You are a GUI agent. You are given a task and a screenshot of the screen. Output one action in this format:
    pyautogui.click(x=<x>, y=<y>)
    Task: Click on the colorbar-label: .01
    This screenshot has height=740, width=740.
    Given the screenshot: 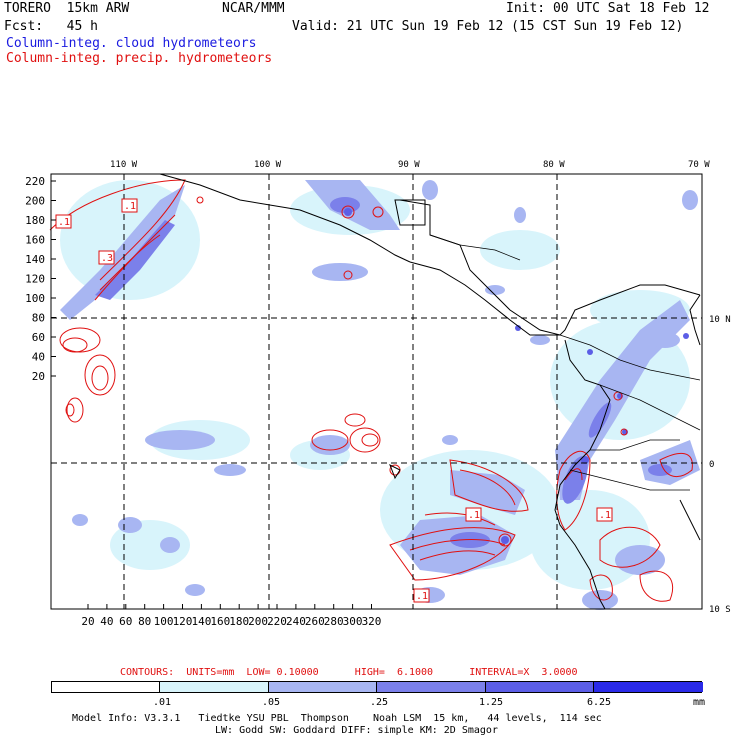 What is the action you would take?
    pyautogui.click(x=162, y=702)
    